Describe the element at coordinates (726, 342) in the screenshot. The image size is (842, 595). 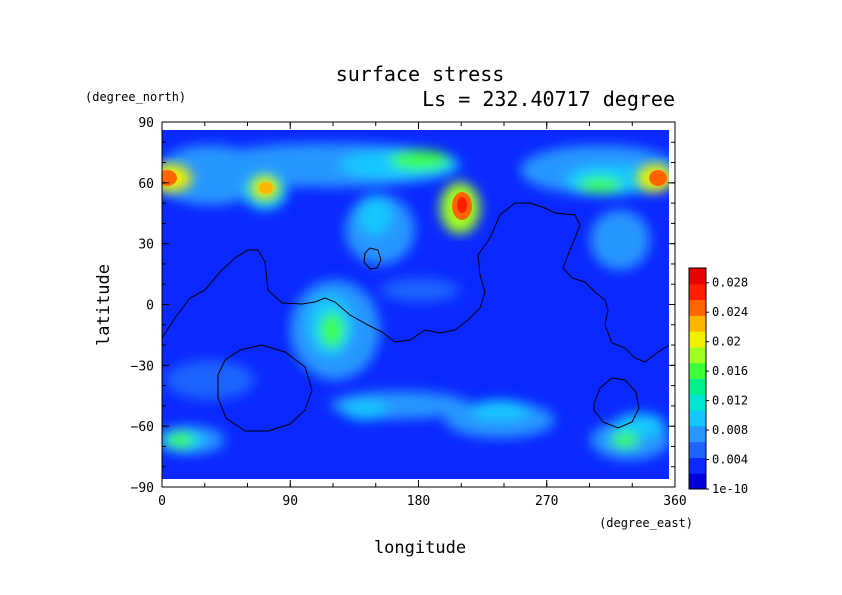
I see `colorbar-tick-label: 0.02` at that location.